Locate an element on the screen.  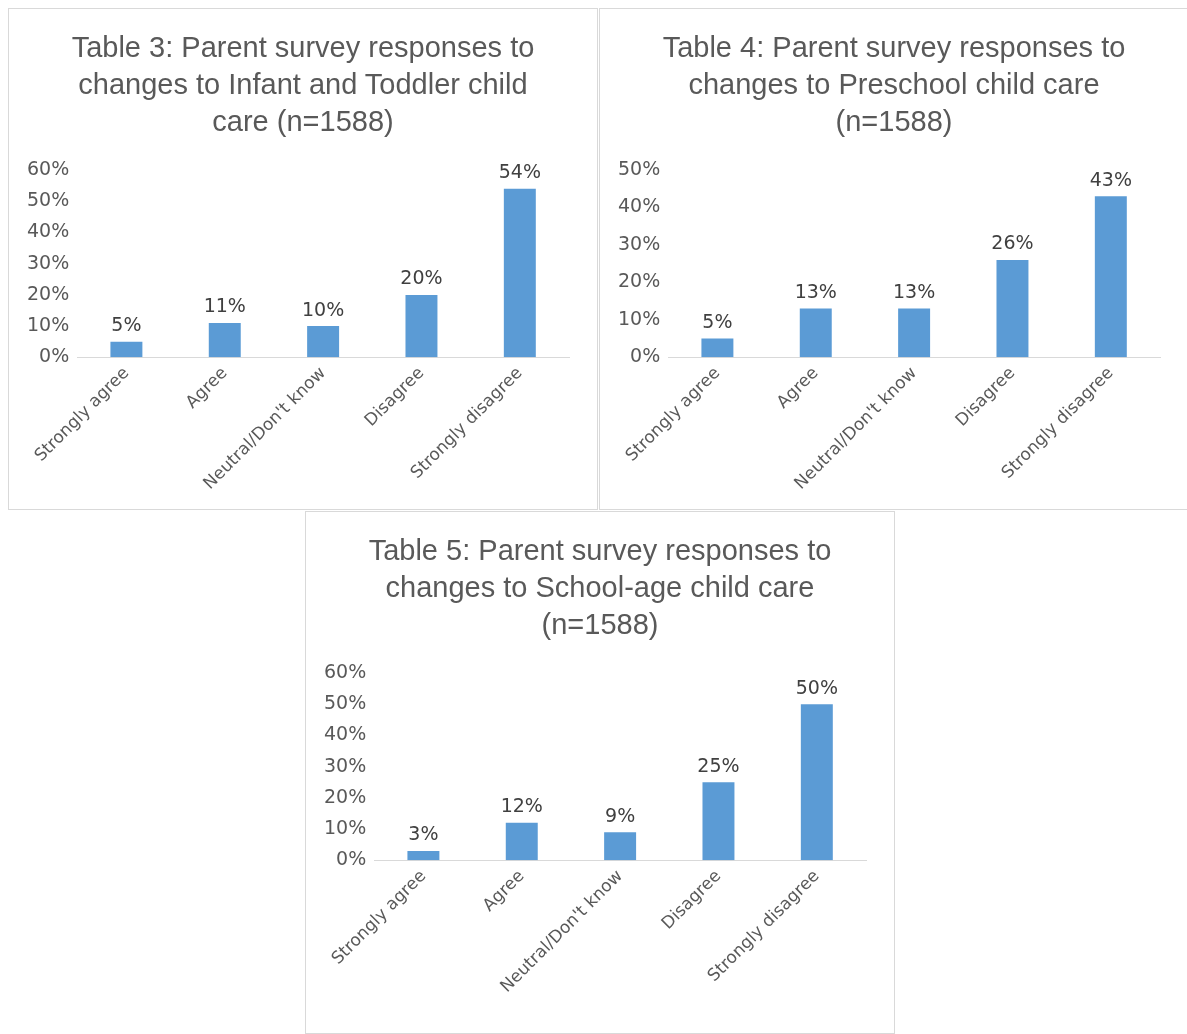
data-label: 50% is located at coordinates (816, 686).